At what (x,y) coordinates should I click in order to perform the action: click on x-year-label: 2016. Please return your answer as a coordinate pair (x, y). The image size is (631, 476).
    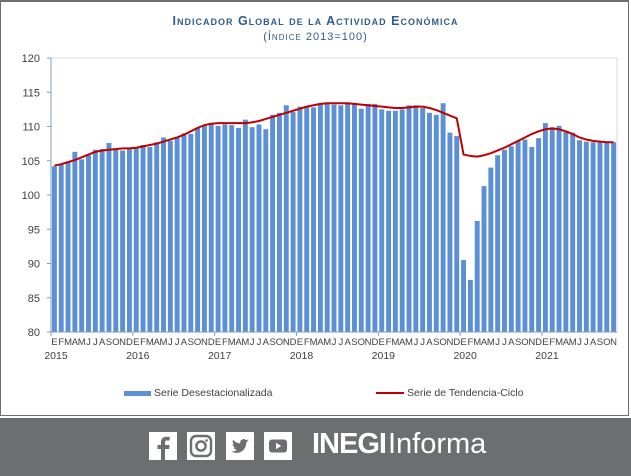
    Looking at the image, I should click on (138, 356).